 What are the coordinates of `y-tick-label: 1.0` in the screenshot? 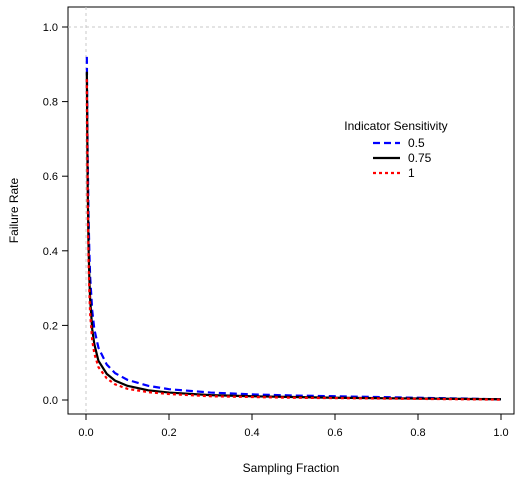 It's located at (50, 28).